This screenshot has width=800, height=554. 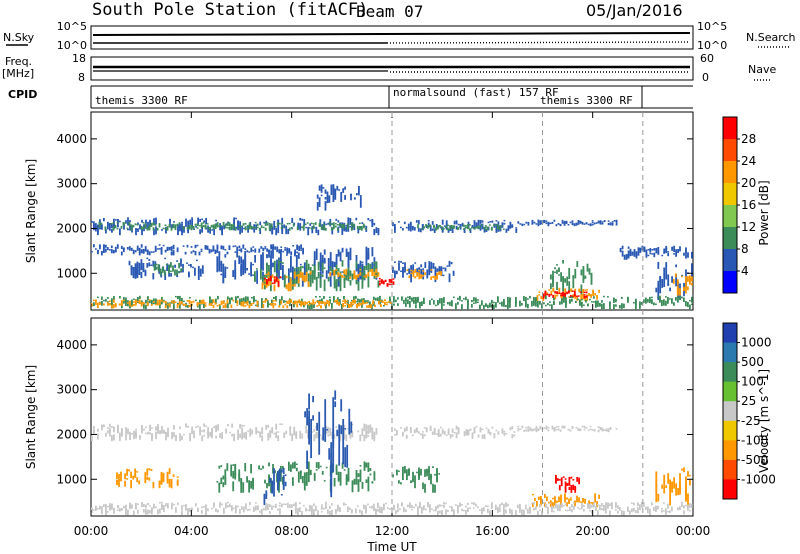 I want to click on colorbar-tick-label: 28, so click(x=748, y=139).